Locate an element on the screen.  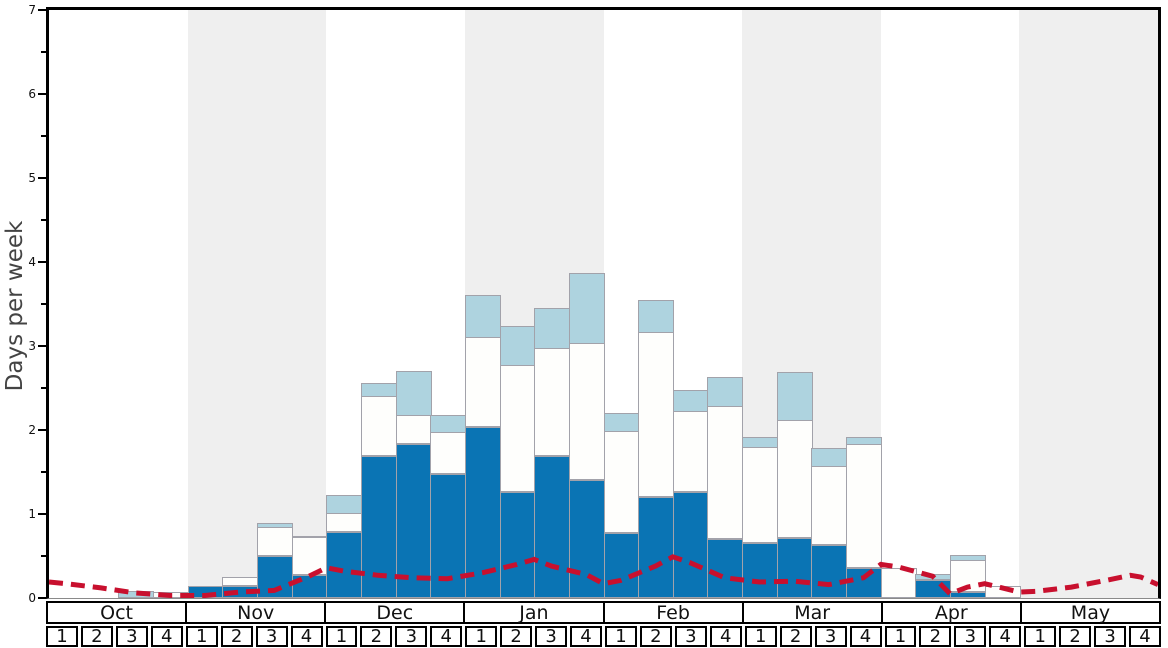
week-cell-Apr-1: 1 is located at coordinates (900, 636).